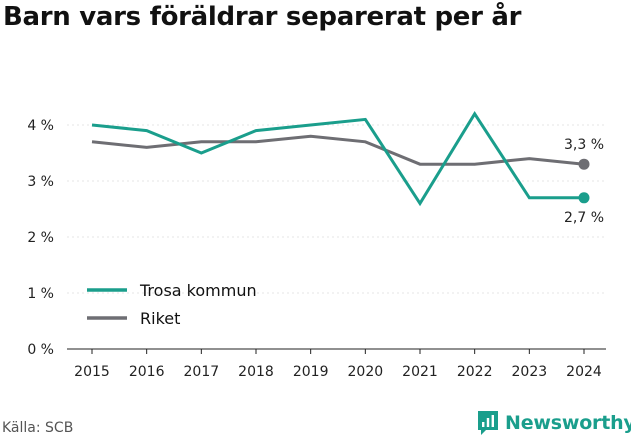 This screenshot has width=631, height=439. Describe the element at coordinates (584, 145) in the screenshot. I see `end-value-label: 3,3 %` at that location.